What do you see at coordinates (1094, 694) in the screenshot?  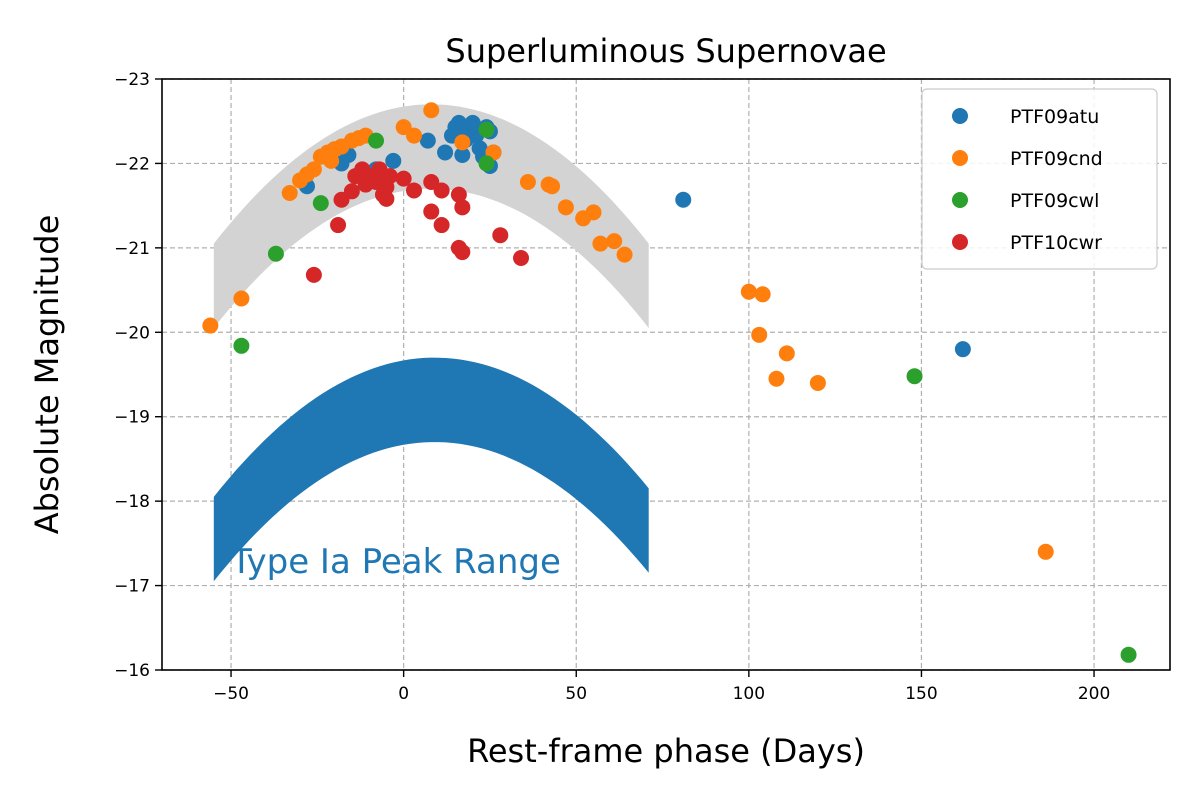 I see `x-tick-label: 200` at bounding box center [1094, 694].